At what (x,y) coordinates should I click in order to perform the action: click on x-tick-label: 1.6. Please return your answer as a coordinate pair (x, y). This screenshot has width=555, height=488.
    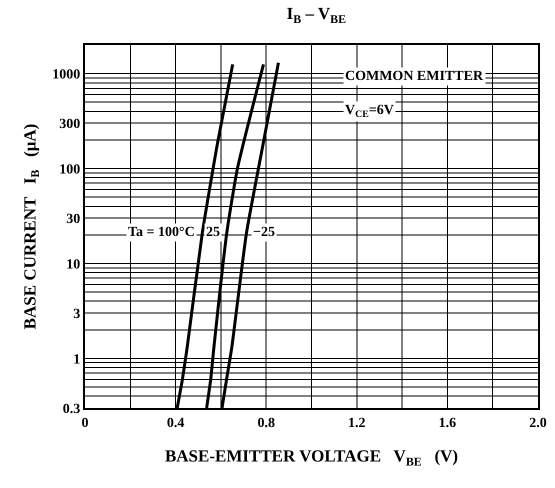
    Looking at the image, I should click on (447, 423).